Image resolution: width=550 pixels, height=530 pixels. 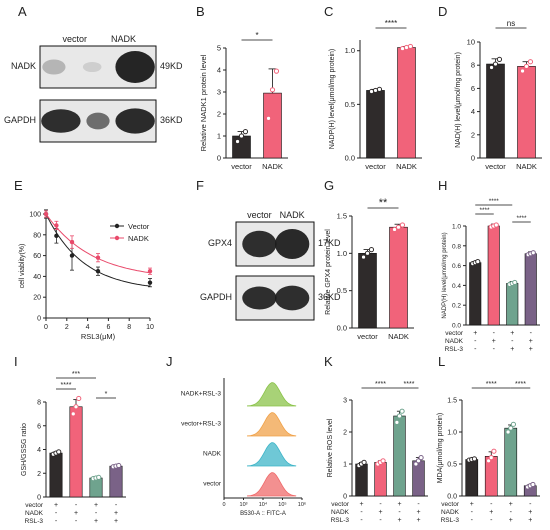 What do you see at coordinates (259, 215) in the screenshot?
I see `blot-lane-label: vector` at bounding box center [259, 215].